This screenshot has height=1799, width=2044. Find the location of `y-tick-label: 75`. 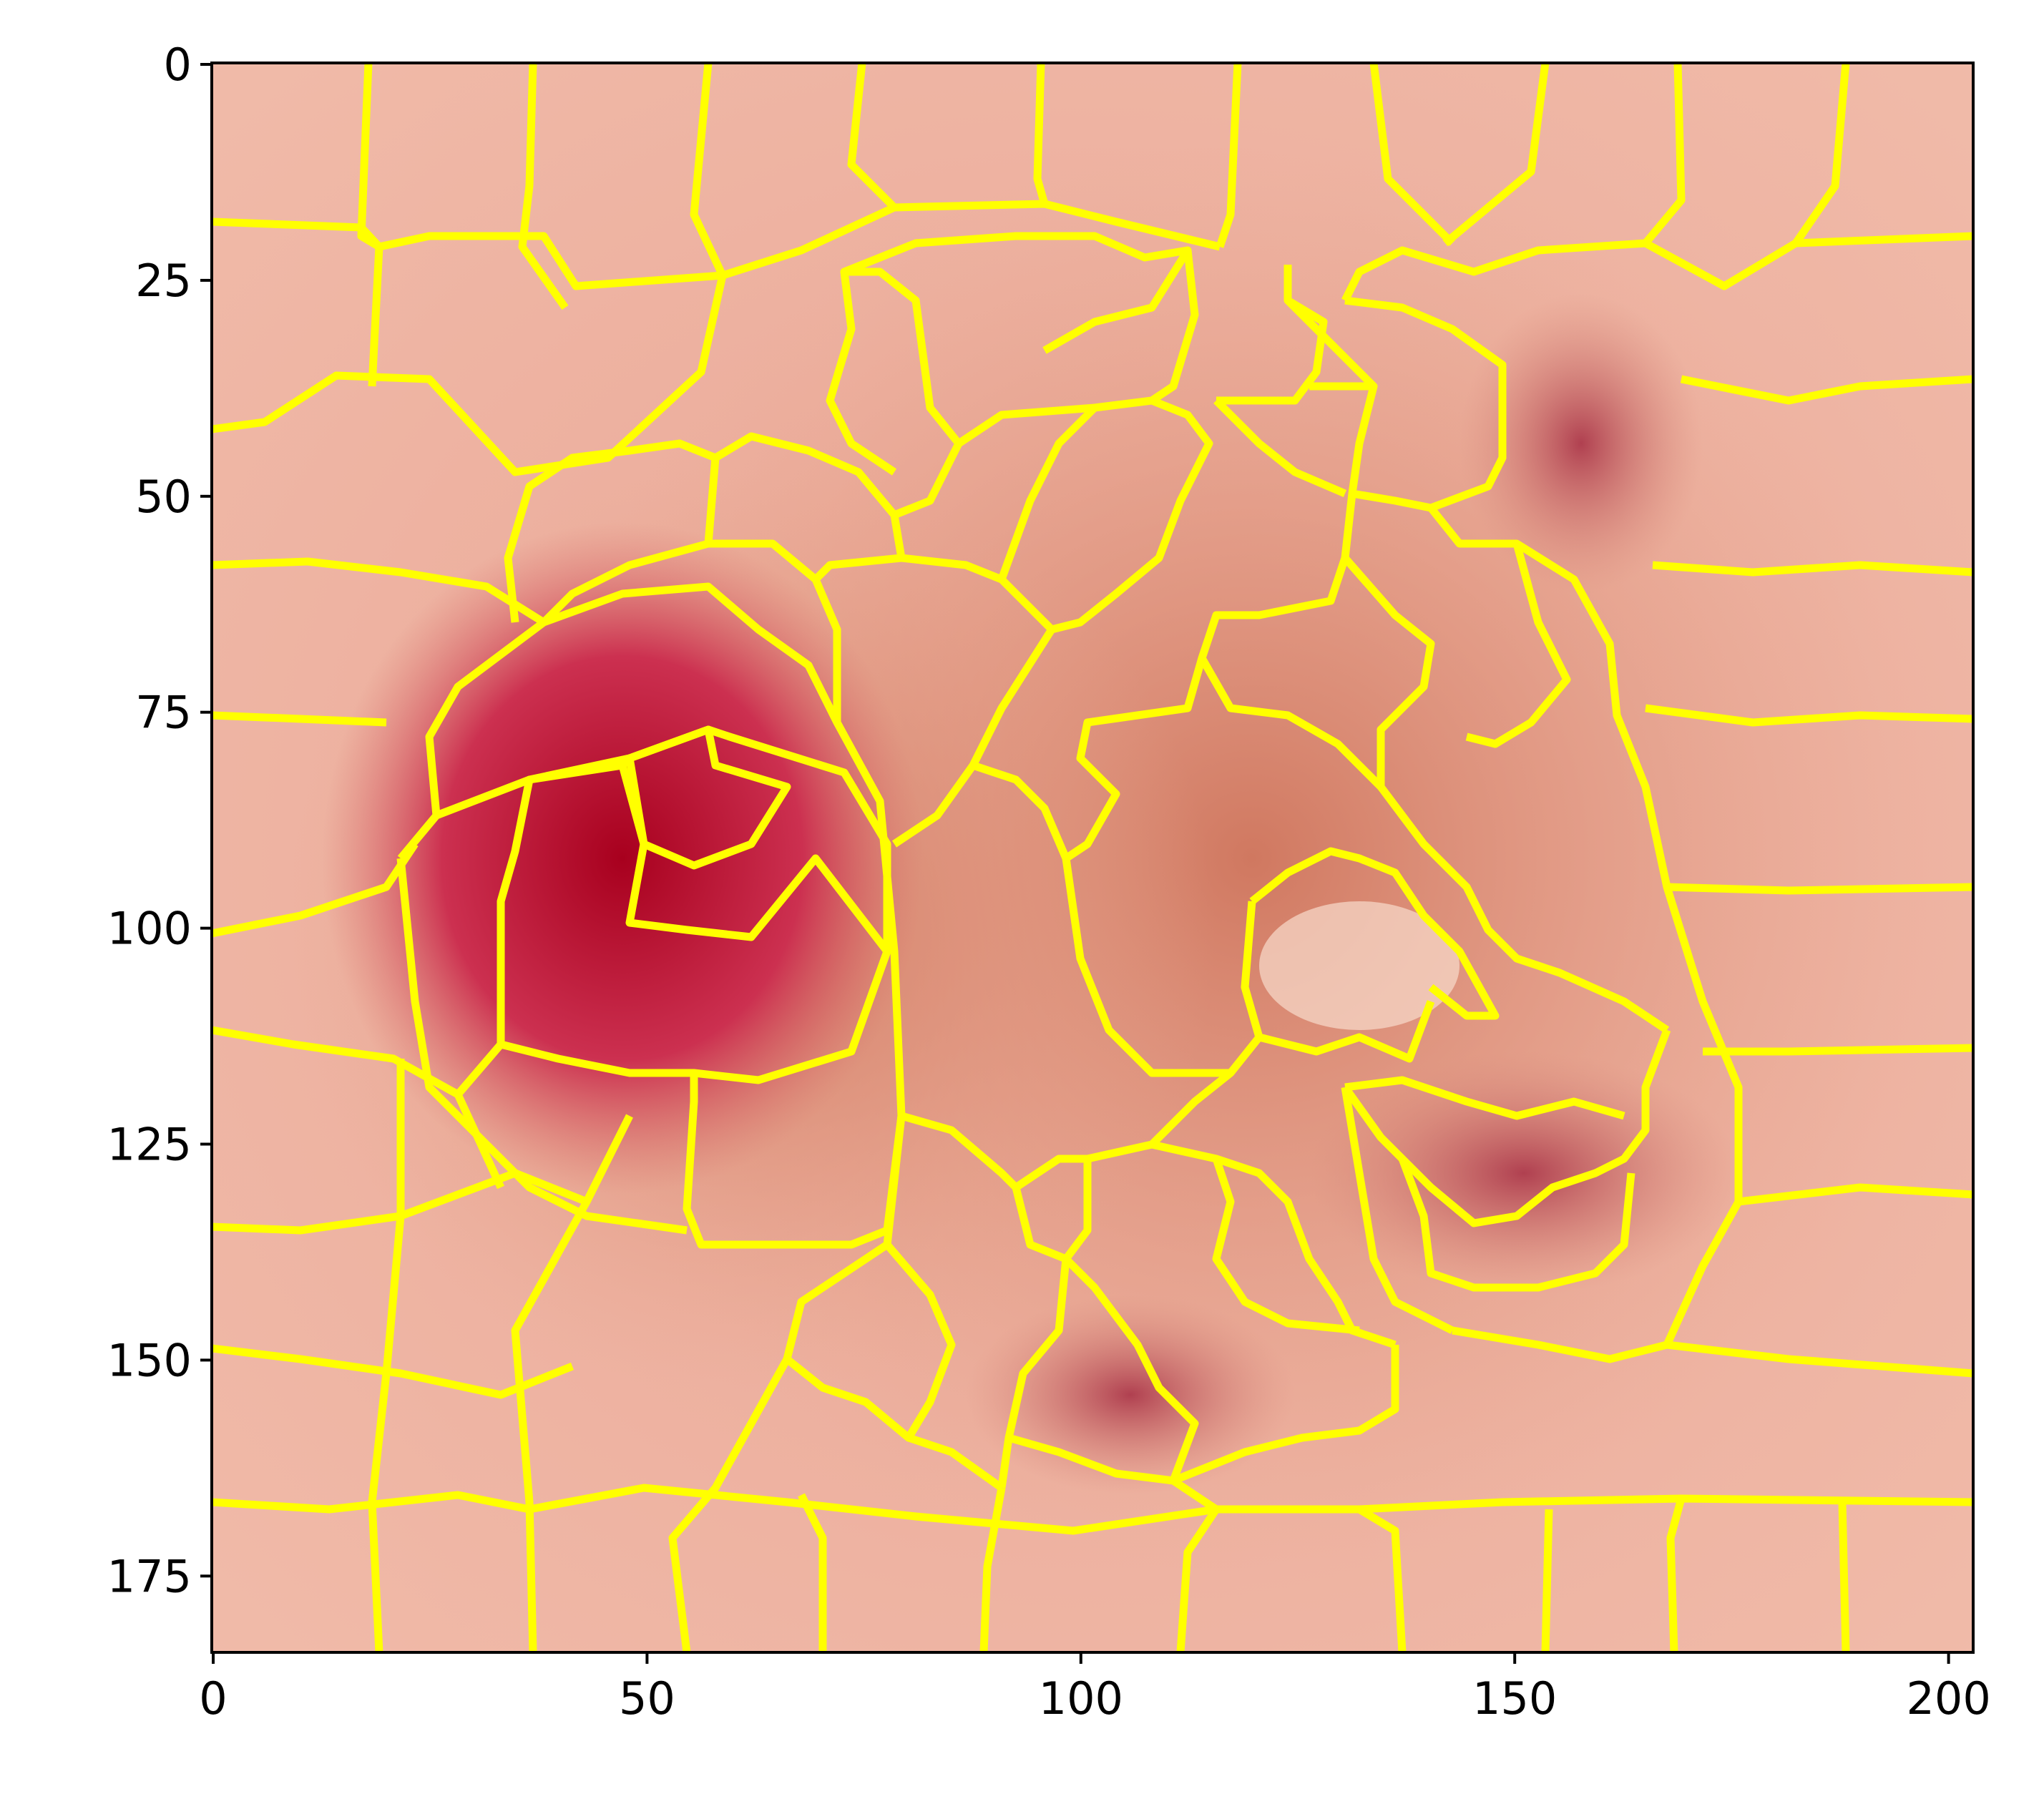

y-tick-label: 75 is located at coordinates (163, 713).